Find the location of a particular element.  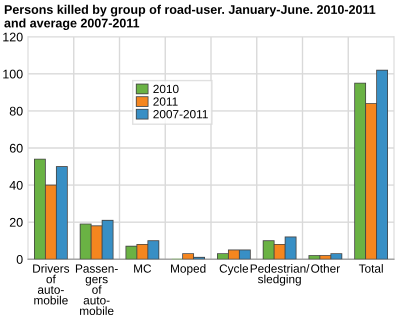

y-tick-label: 120 is located at coordinates (13, 37).